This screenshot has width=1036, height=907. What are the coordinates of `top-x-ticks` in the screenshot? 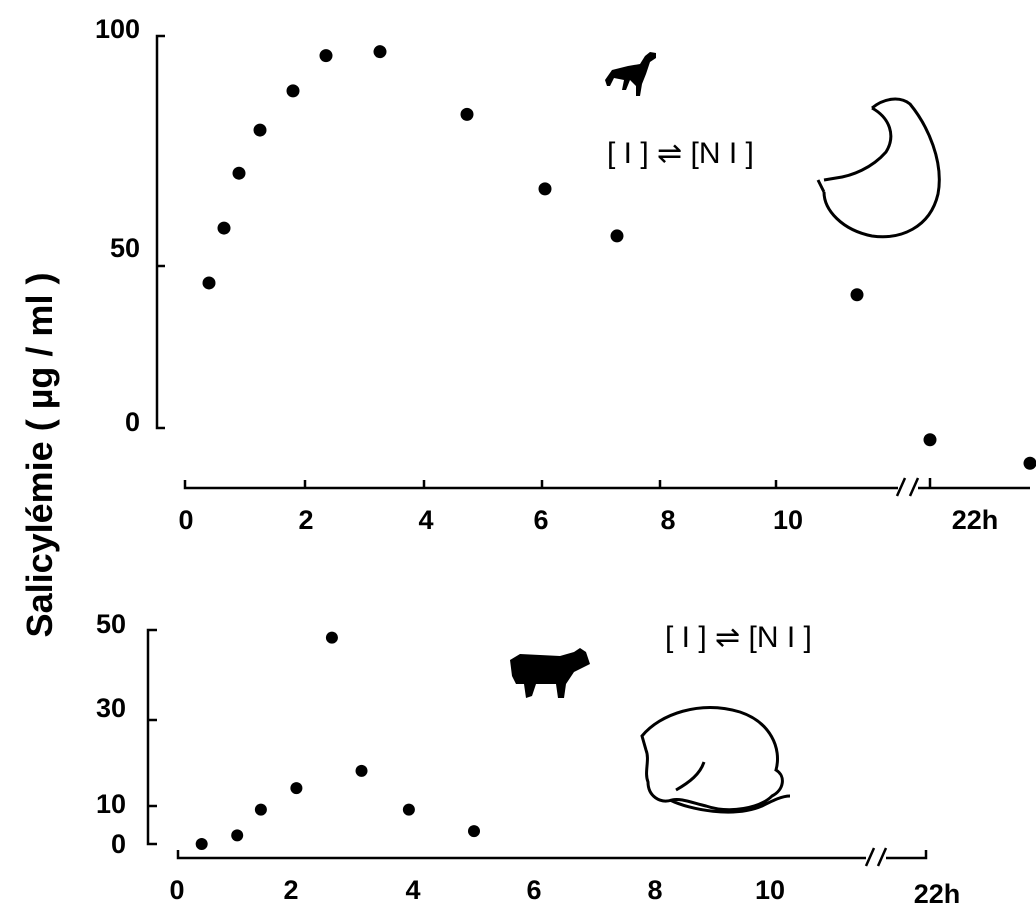 It's located at (617, 483).